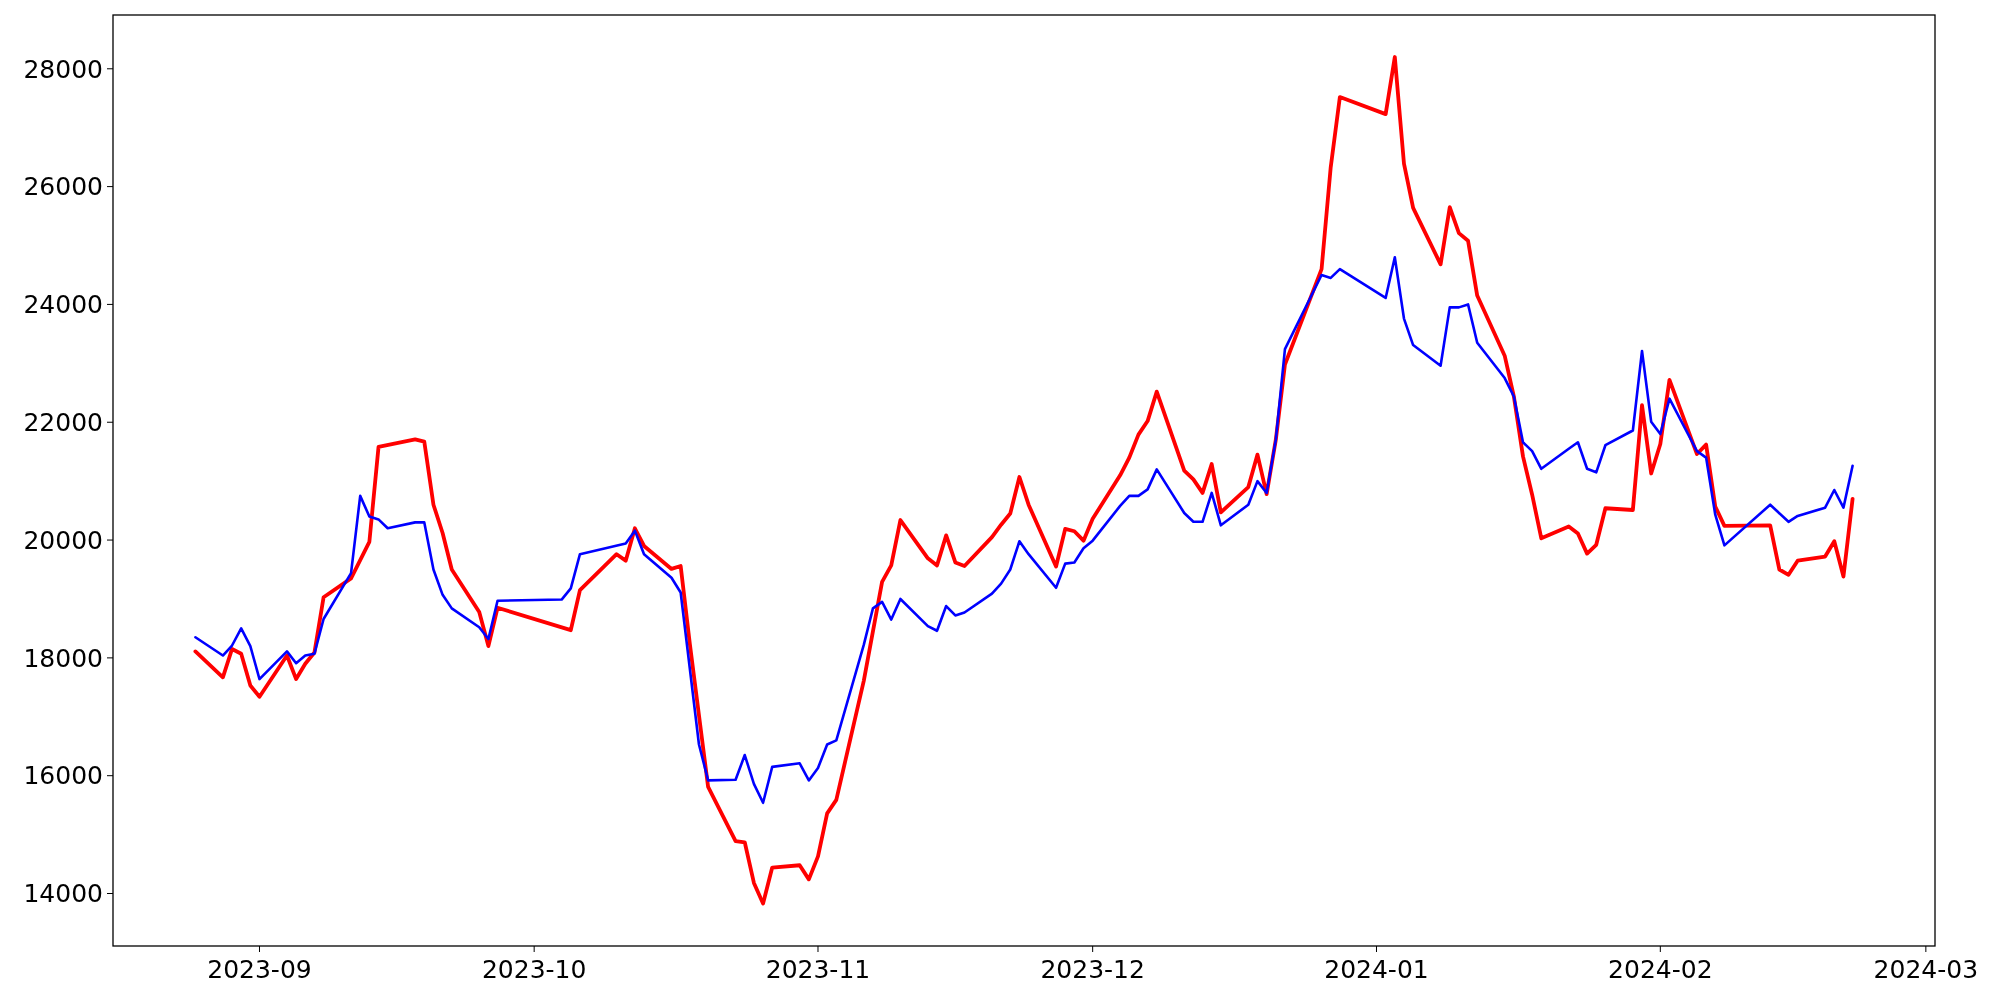  I want to click on x-tick-label: 2024-02, so click(1660, 969).